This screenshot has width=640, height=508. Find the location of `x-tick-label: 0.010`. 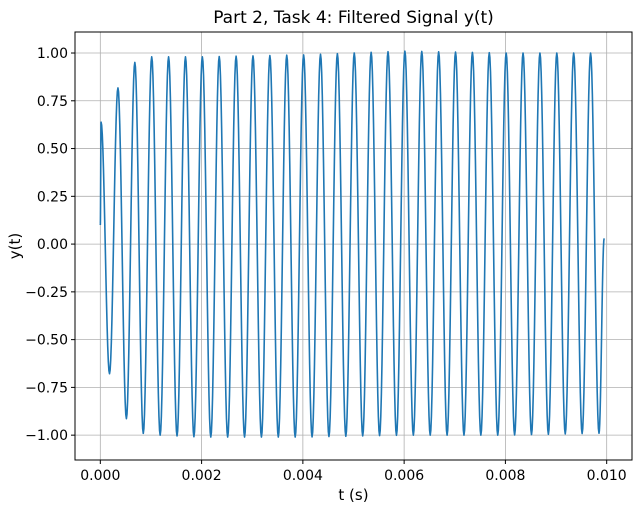

x-tick-label: 0.010 is located at coordinates (607, 476).